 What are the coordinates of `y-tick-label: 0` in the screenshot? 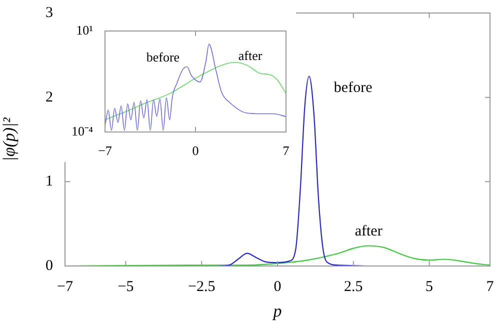 It's located at (49, 266).